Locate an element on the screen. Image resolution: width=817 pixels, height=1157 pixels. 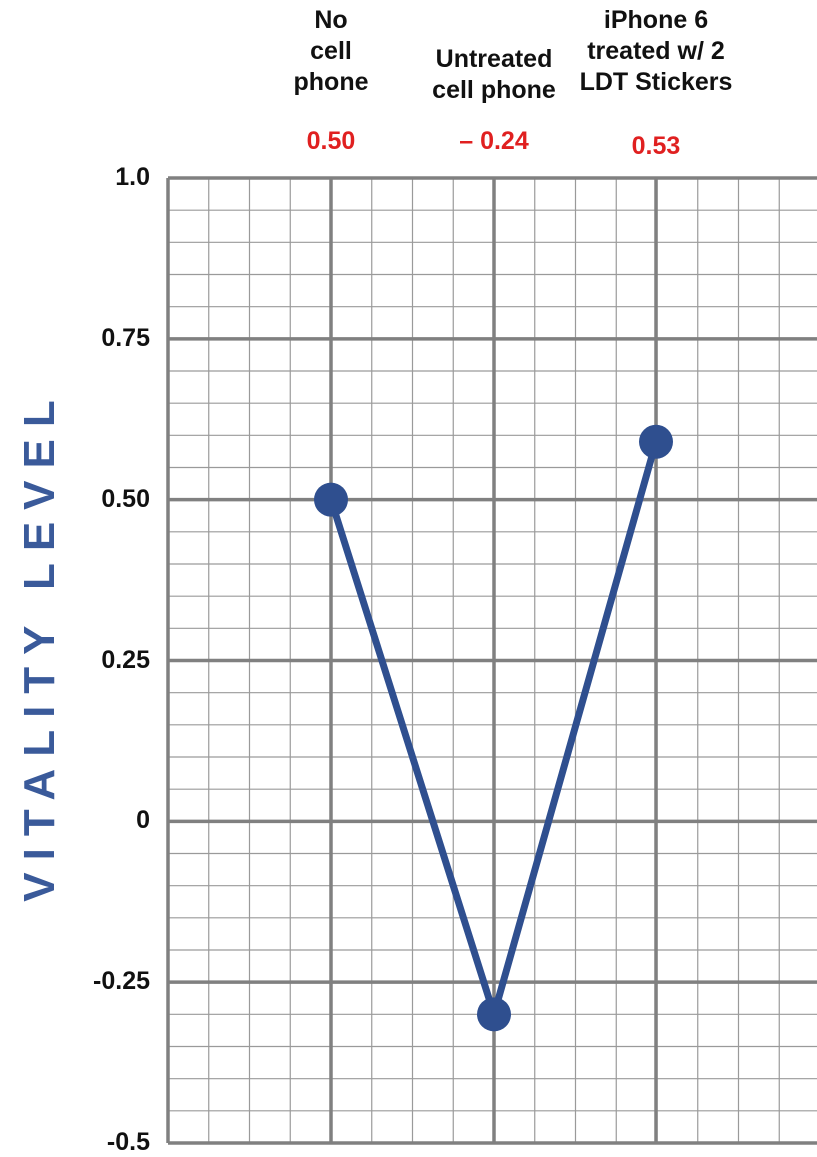
y-tick-label: 0 is located at coordinates (143, 820).